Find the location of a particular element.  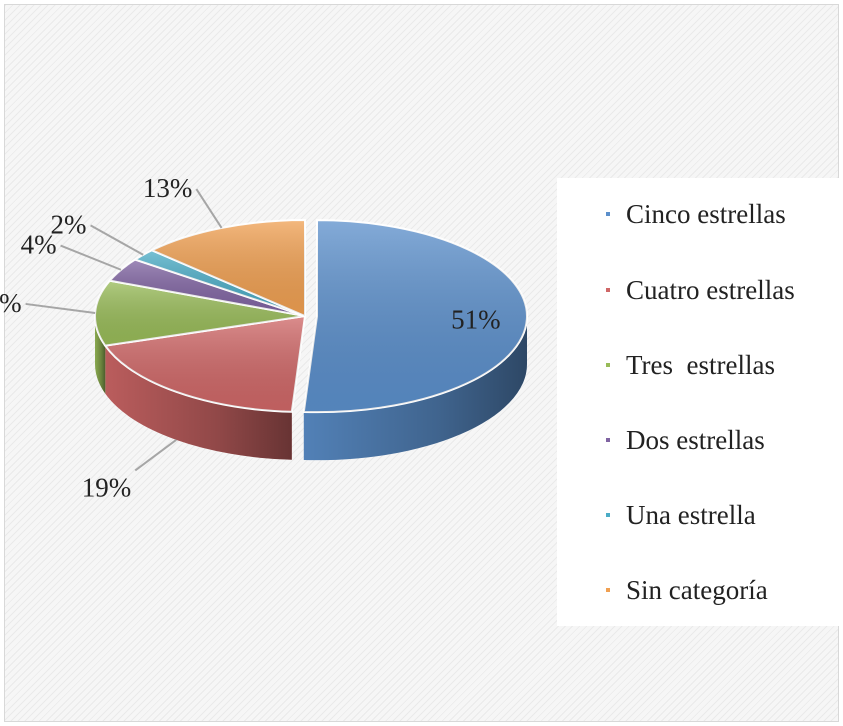

data-label: 2% is located at coordinates (69, 224).